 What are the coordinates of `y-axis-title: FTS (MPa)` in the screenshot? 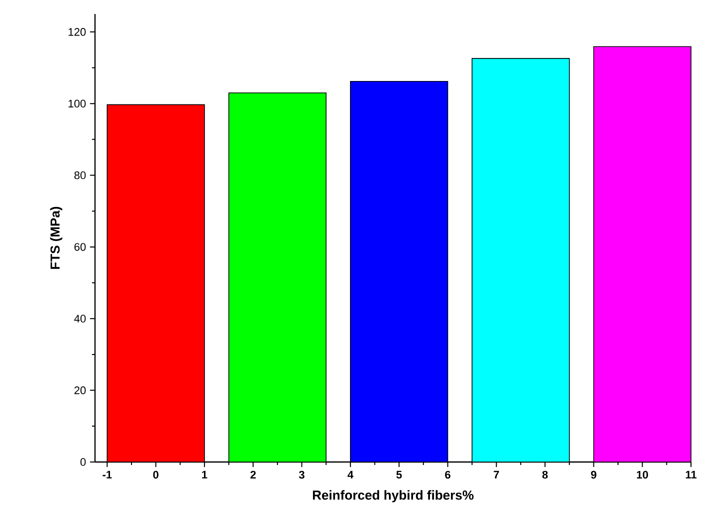 It's located at (56, 237).